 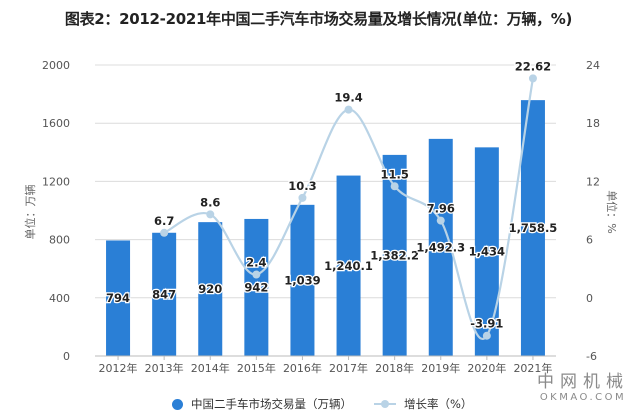 What do you see at coordinates (440, 368) in the screenshot?
I see `x-tick-label: 2019年` at bounding box center [440, 368].